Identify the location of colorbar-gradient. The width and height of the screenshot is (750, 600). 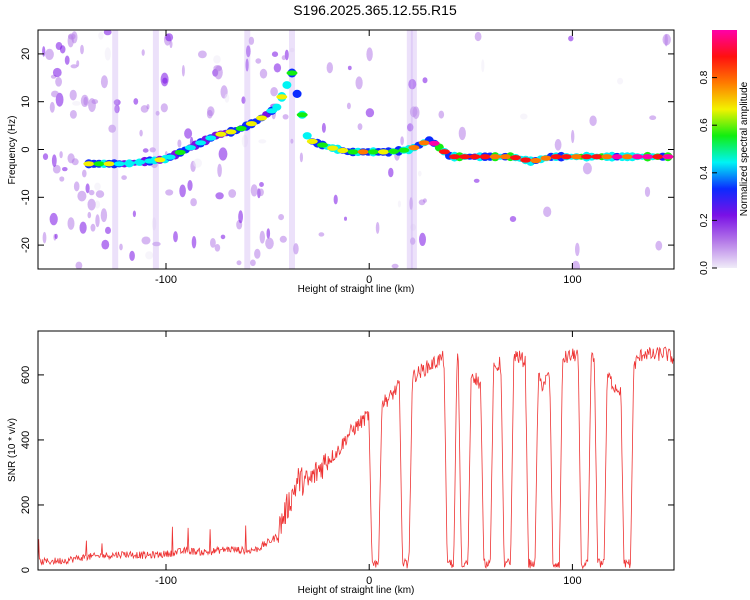
(724, 149).